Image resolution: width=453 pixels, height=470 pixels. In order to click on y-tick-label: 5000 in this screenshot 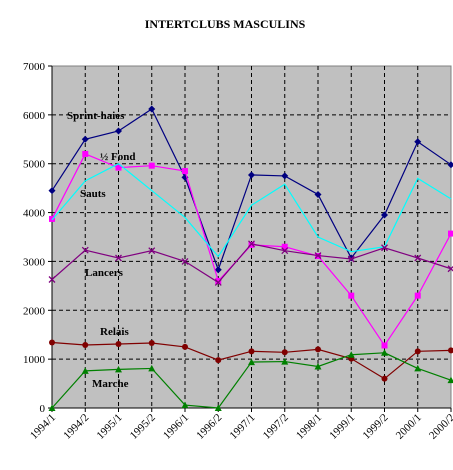, I will do `click(34, 165)`.